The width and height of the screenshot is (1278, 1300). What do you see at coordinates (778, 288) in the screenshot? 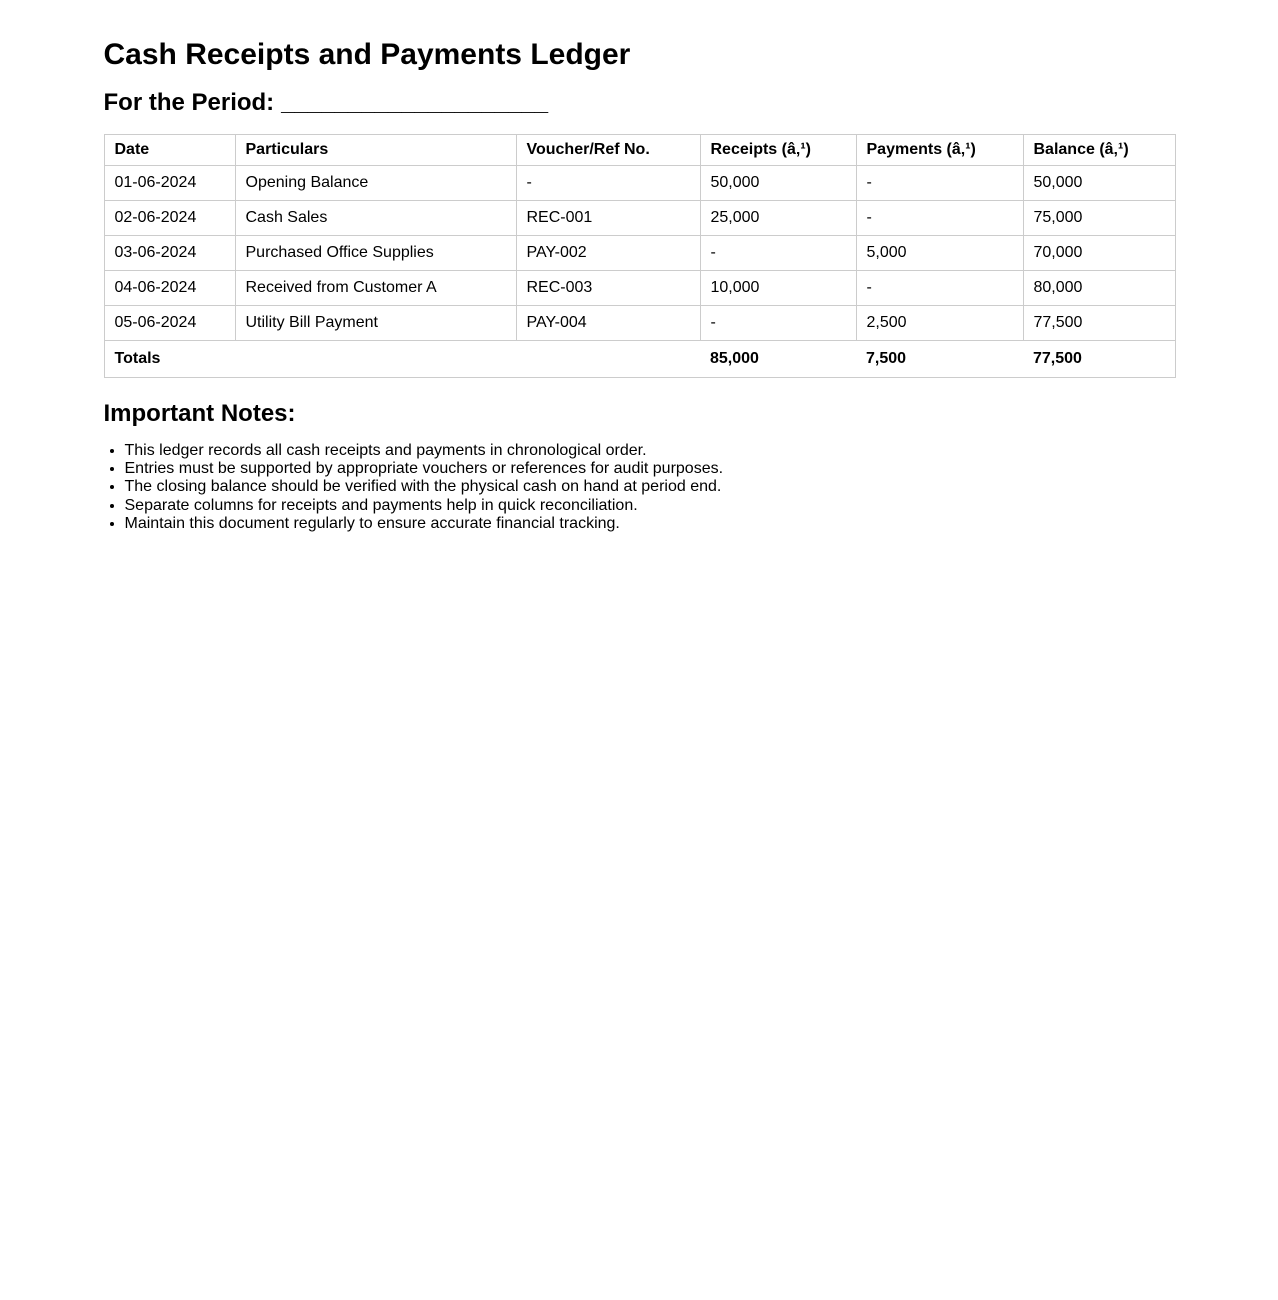
I see `table-cell: 10,000` at bounding box center [778, 288].